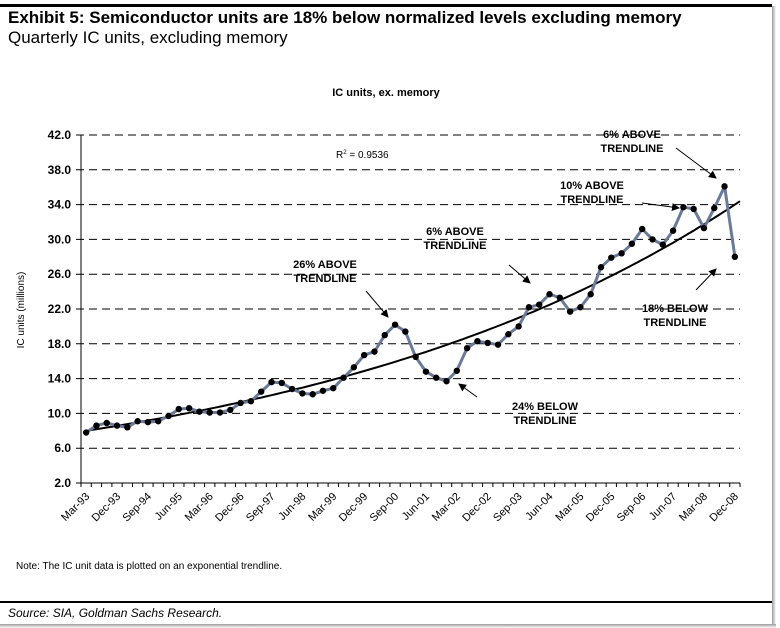 The height and width of the screenshot is (628, 780). I want to click on x-tick-label: Mar-02, so click(446, 507).